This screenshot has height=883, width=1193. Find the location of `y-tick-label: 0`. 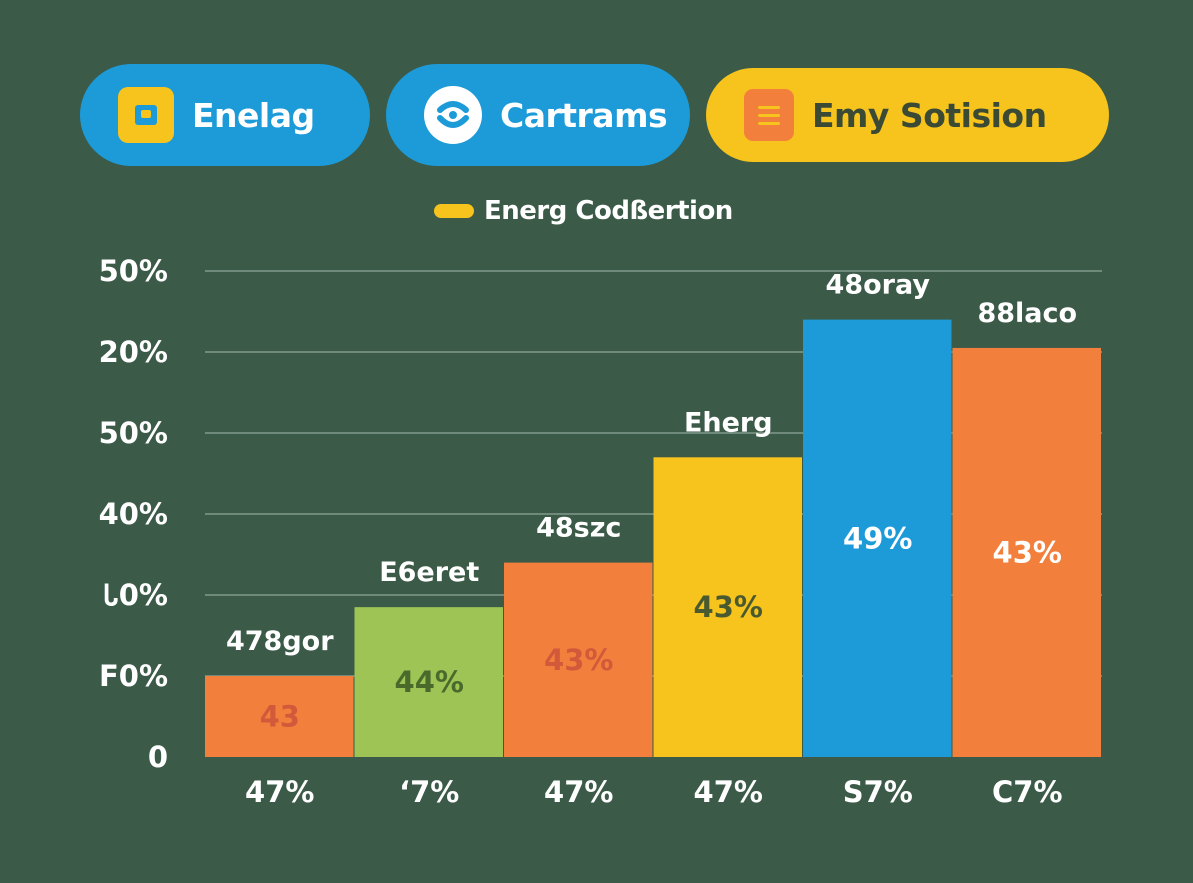

y-tick-label: 0 is located at coordinates (158, 757).